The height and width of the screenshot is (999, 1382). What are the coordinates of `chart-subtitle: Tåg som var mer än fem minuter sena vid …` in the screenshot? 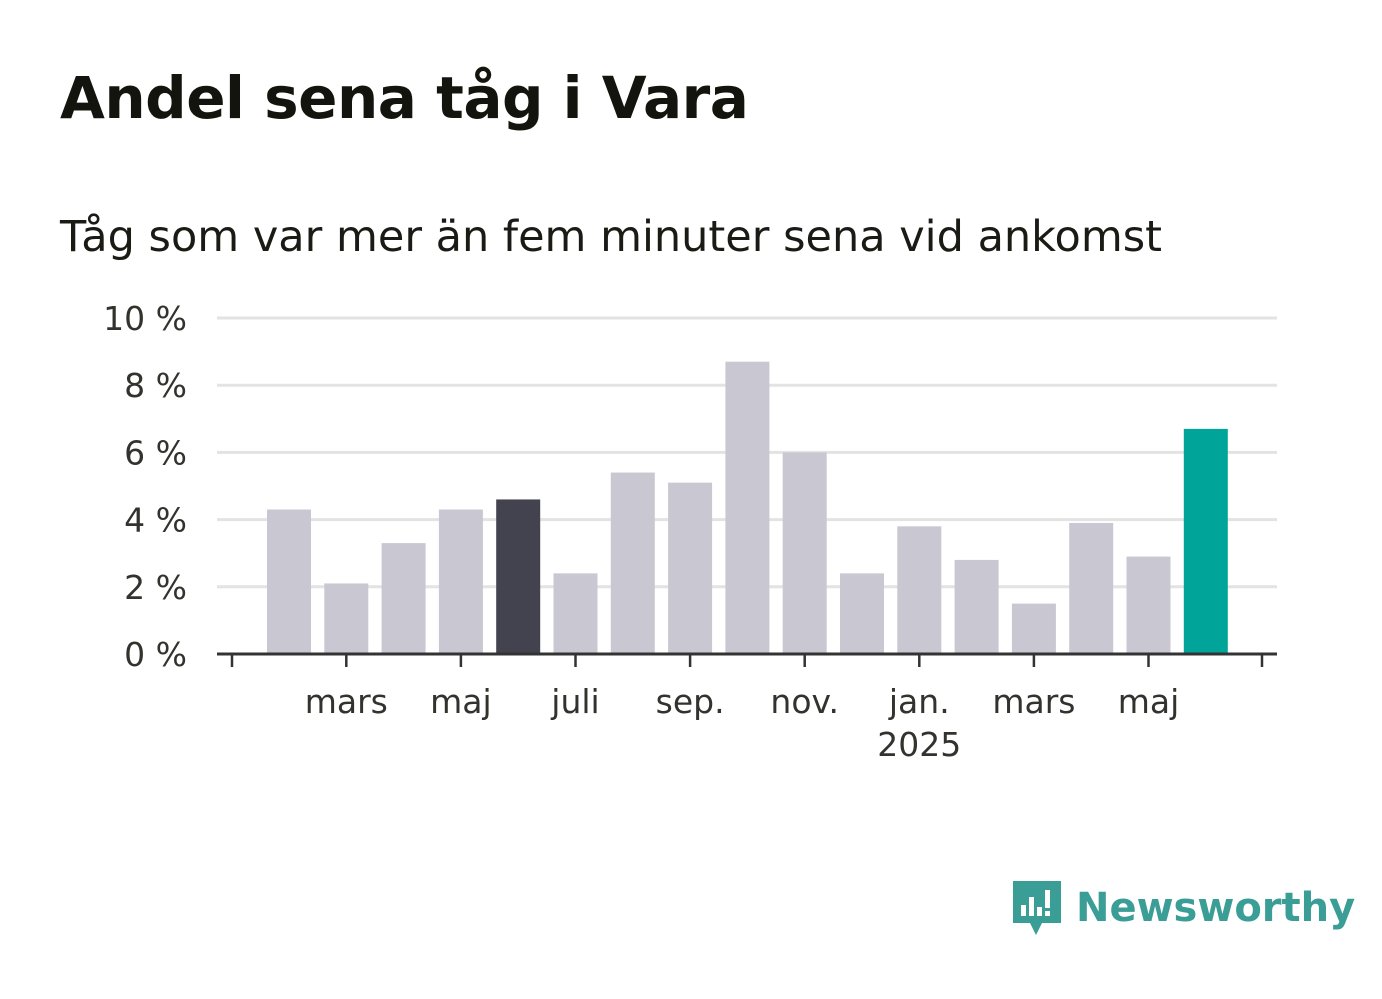 It's located at (611, 237).